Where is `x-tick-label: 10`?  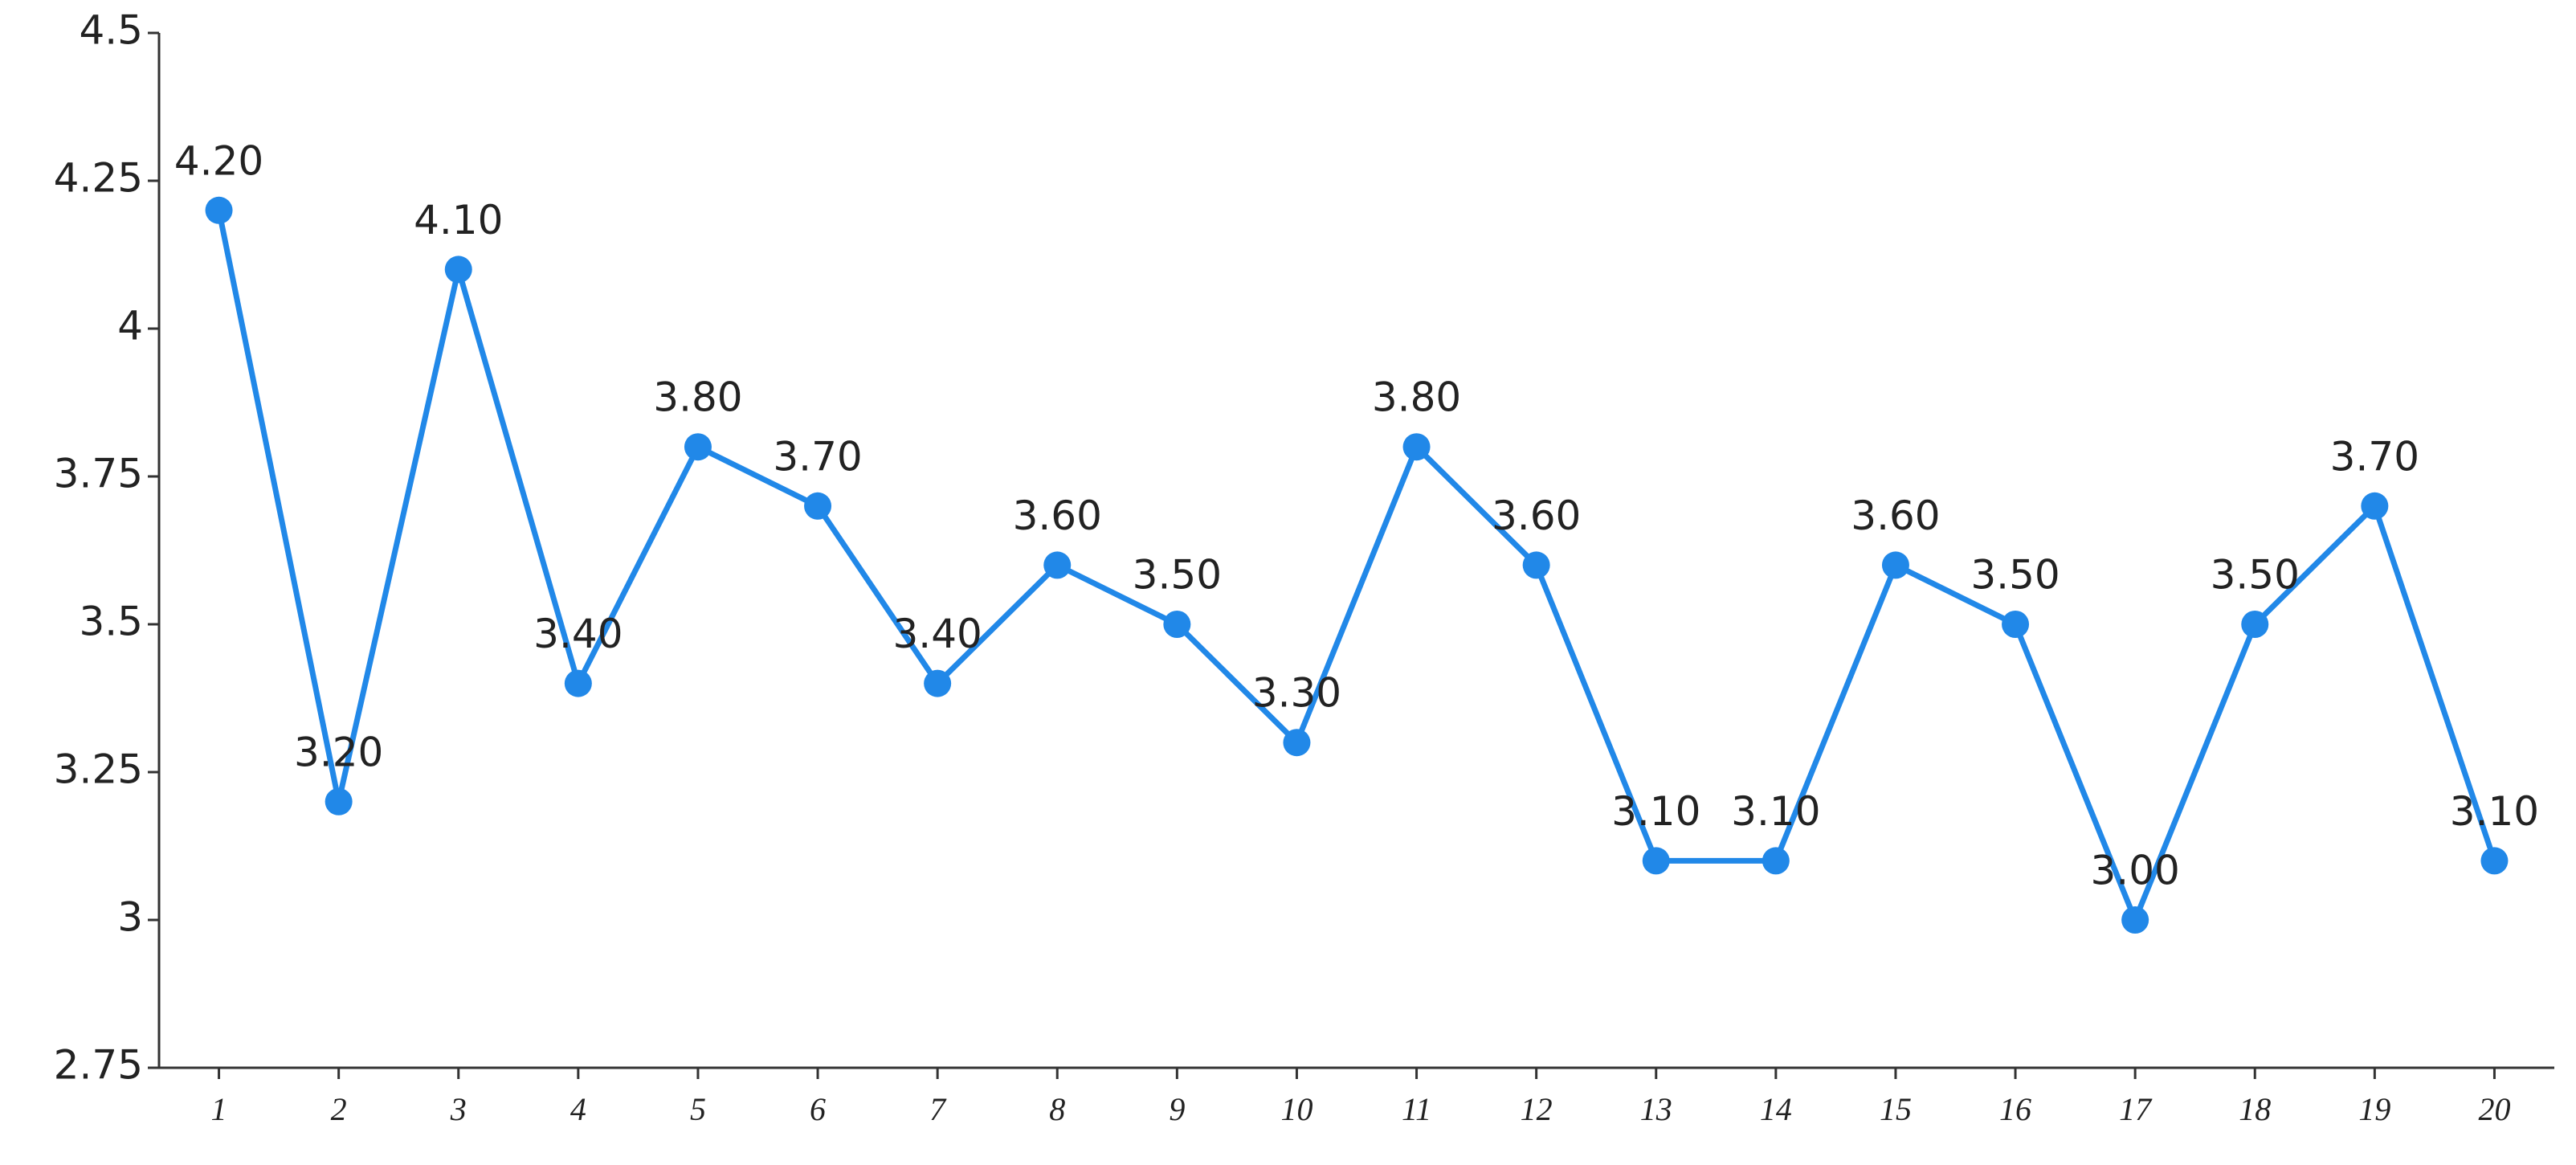 x-tick-label: 10 is located at coordinates (1296, 1109).